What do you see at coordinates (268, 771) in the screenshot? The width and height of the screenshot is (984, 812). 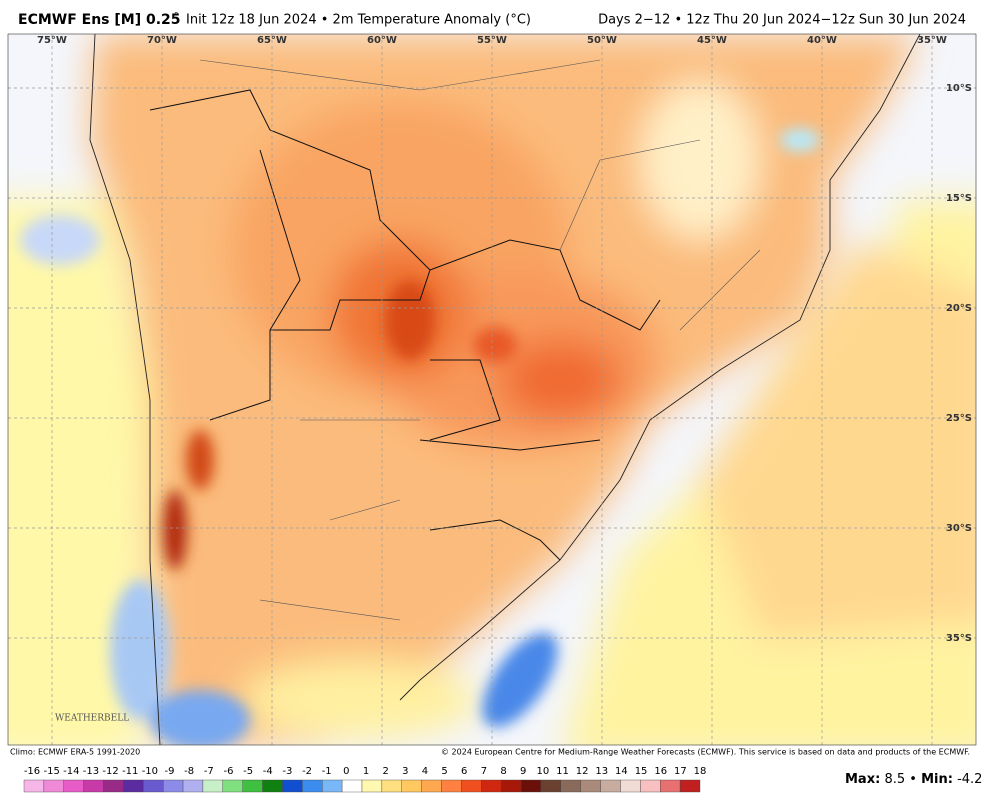 I see `colorbar-label: -4` at bounding box center [268, 771].